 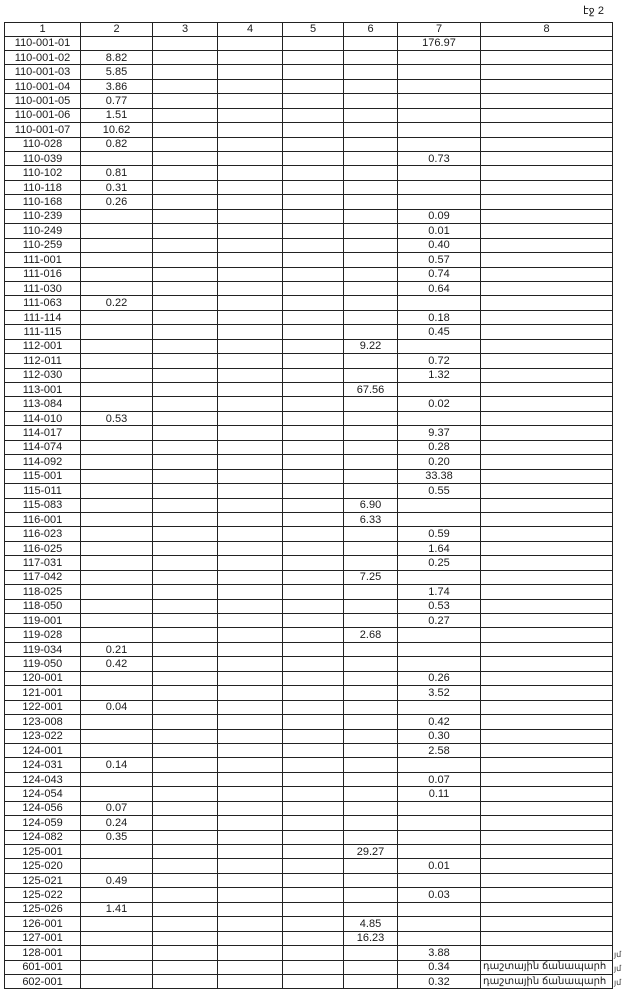 What do you see at coordinates (116, 880) in the screenshot?
I see `table-cell: 0.49` at bounding box center [116, 880].